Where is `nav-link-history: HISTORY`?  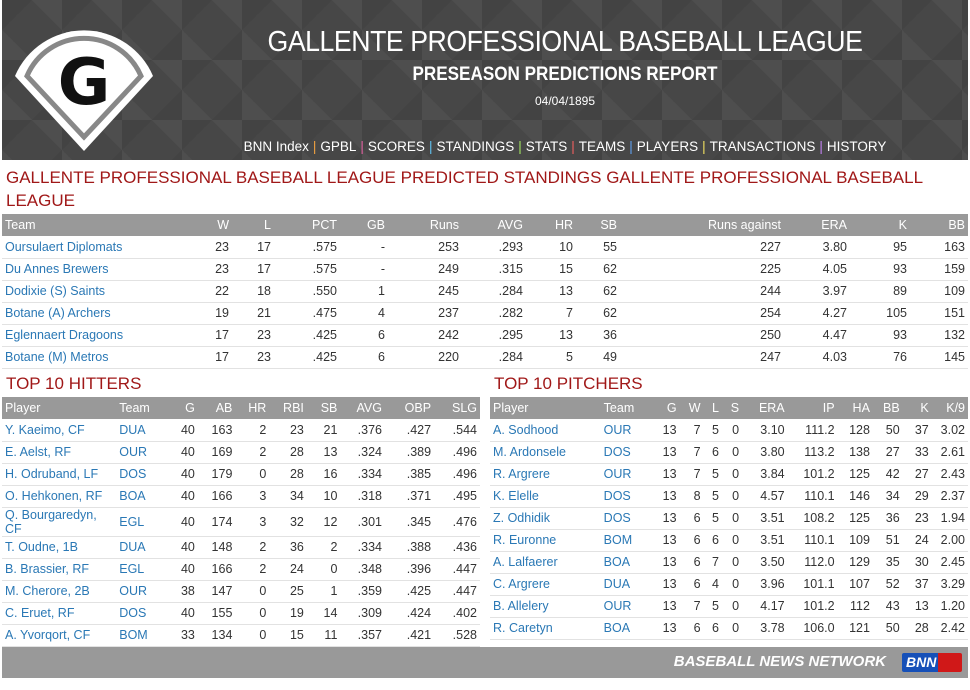 nav-link-history: HISTORY is located at coordinates (856, 146).